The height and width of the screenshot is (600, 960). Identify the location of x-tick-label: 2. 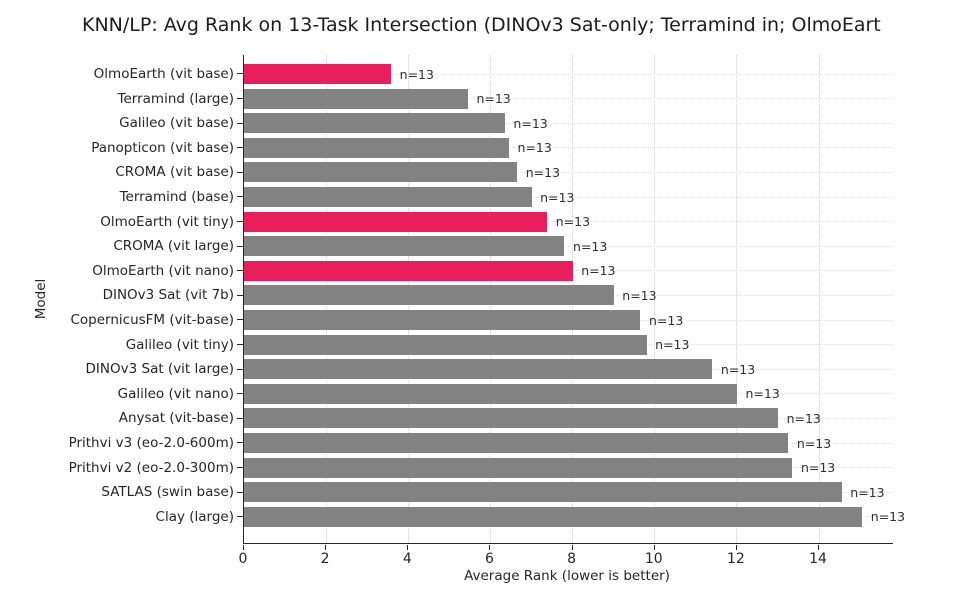
(325, 559).